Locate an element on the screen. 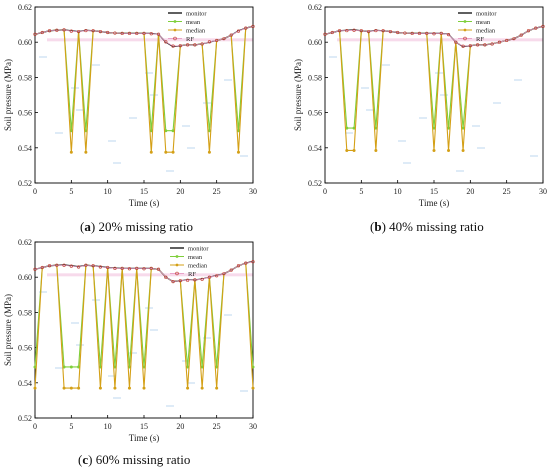 The width and height of the screenshot is (550, 472). y-axis-label: Soil pressure (MPa) is located at coordinates (8, 95).